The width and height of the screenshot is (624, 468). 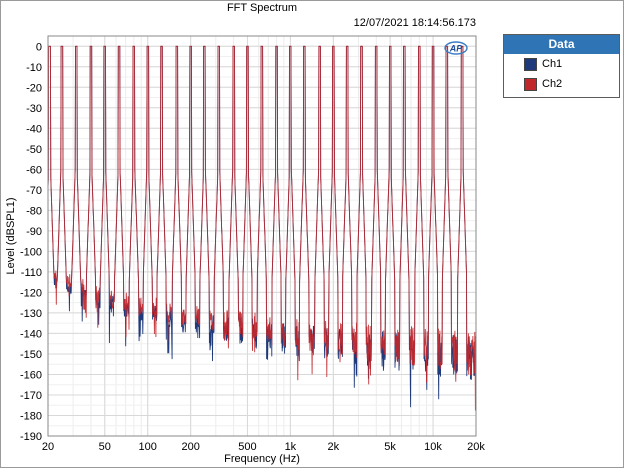 What do you see at coordinates (34, 68) in the screenshot?
I see `y-tick-label: -10` at bounding box center [34, 68].